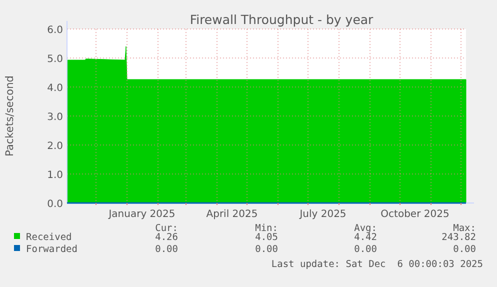 The height and width of the screenshot is (287, 497). Describe the element at coordinates (55, 204) in the screenshot. I see `y-tick-label: 0.0` at that location.